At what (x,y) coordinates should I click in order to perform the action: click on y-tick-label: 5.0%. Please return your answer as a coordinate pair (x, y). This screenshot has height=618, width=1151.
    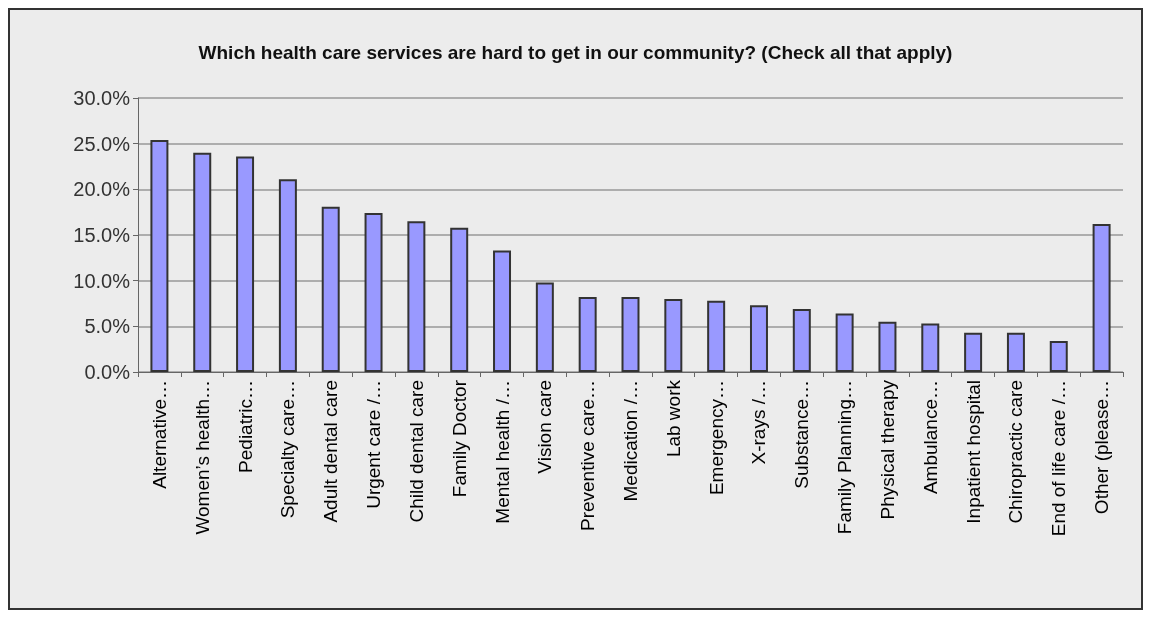
    Looking at the image, I should click on (107, 326).